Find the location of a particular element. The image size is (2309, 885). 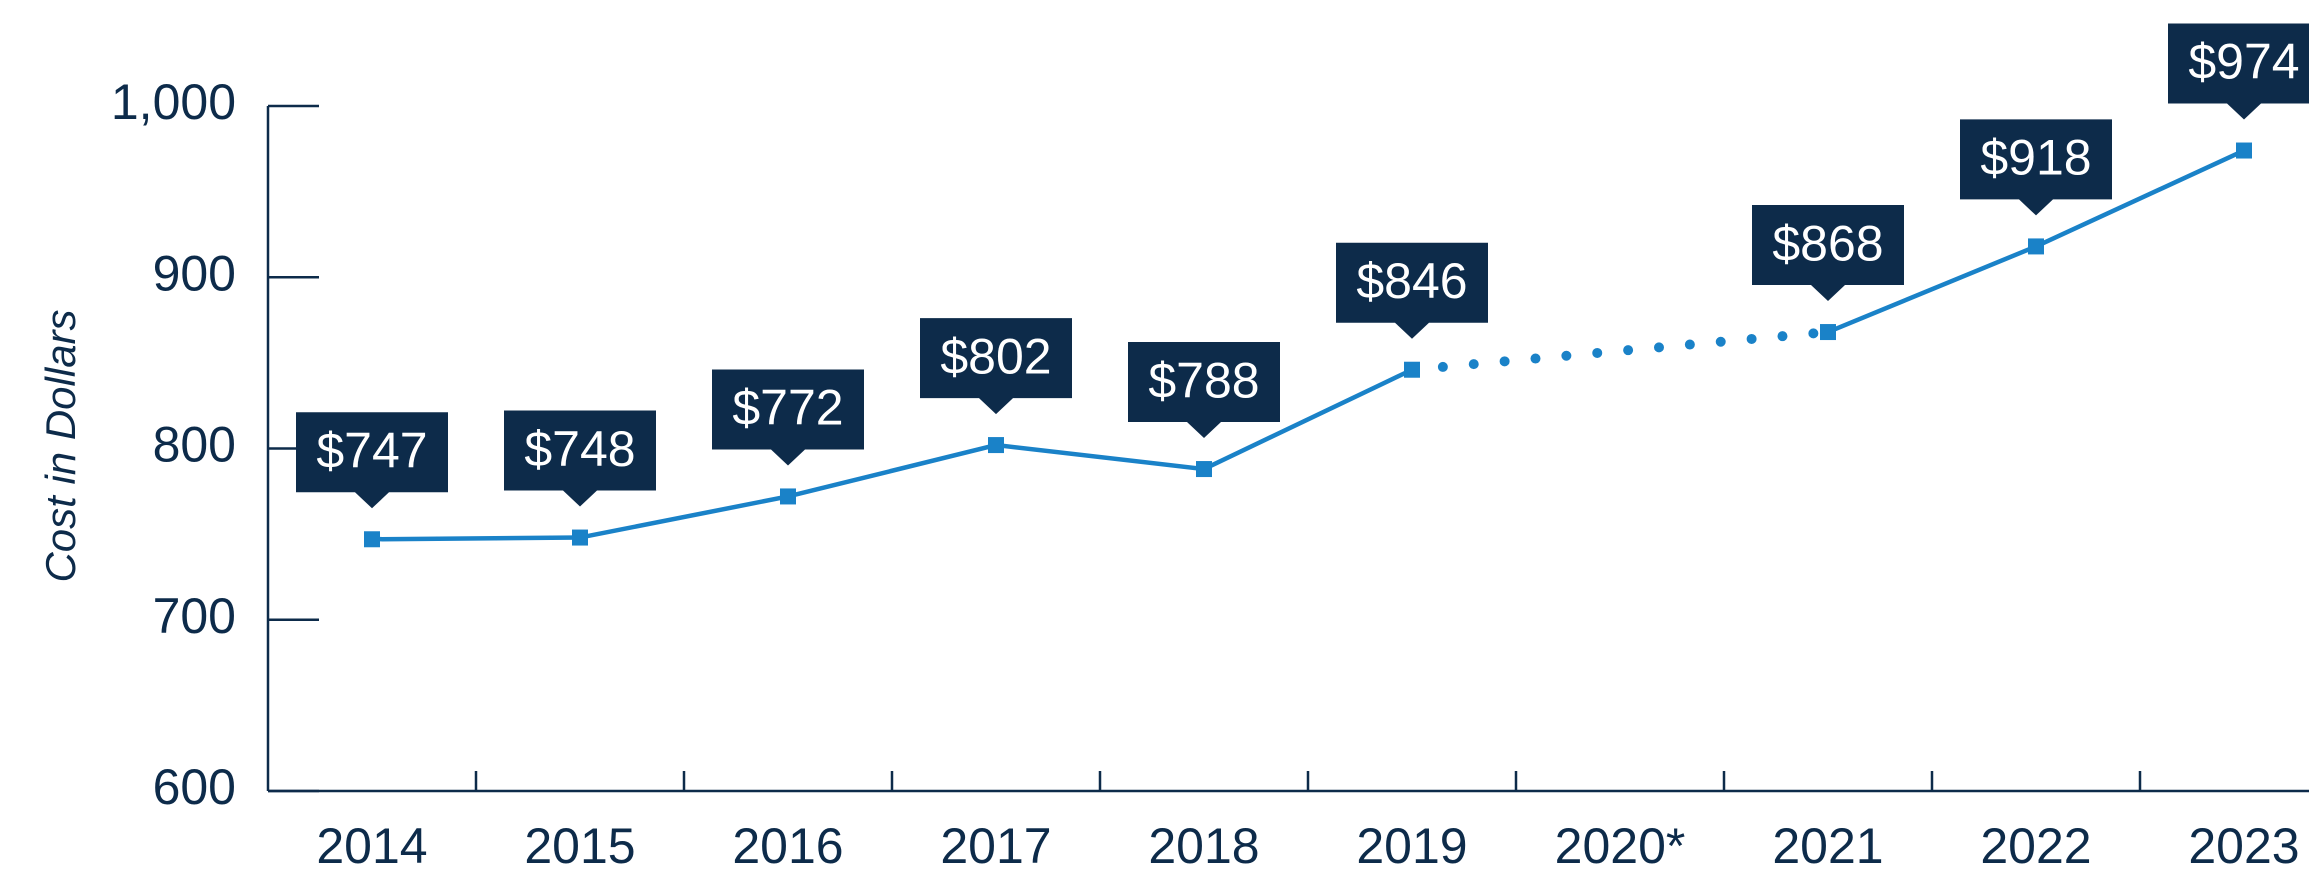

x-tick-label: 2022 is located at coordinates (2035, 846).